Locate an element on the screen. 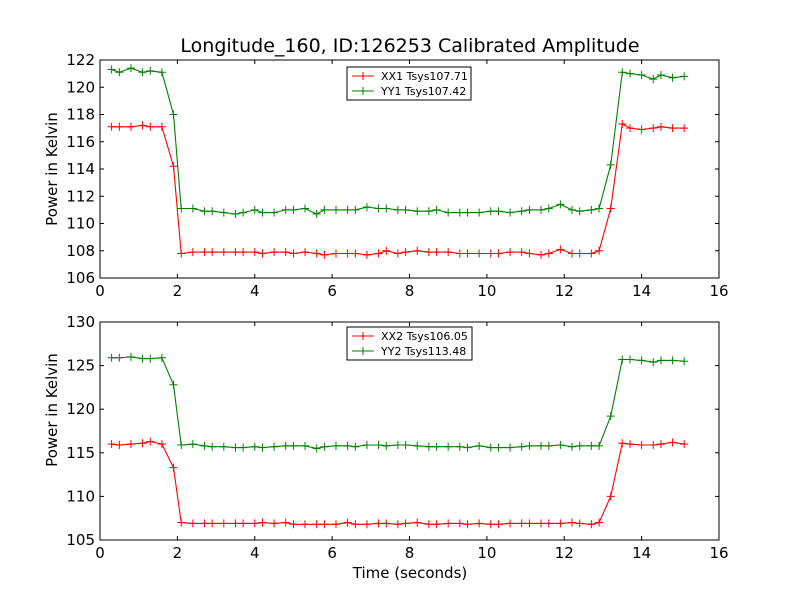  x-tick-label: 8 is located at coordinates (410, 291).